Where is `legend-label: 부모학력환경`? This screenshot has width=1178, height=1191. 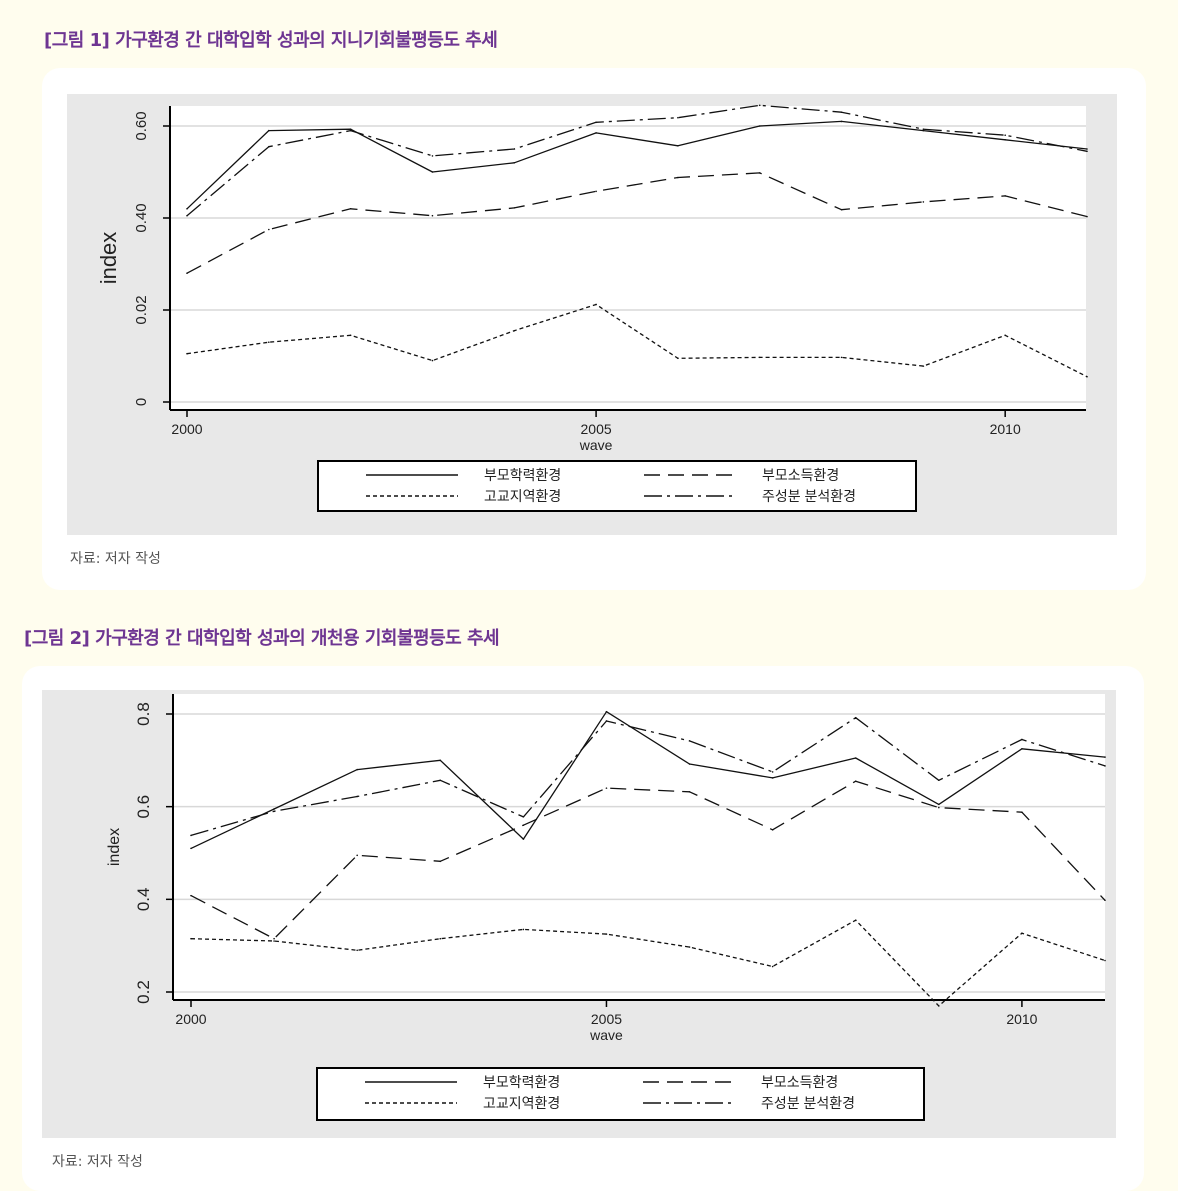
legend-label: 부모학력환경 is located at coordinates (522, 475).